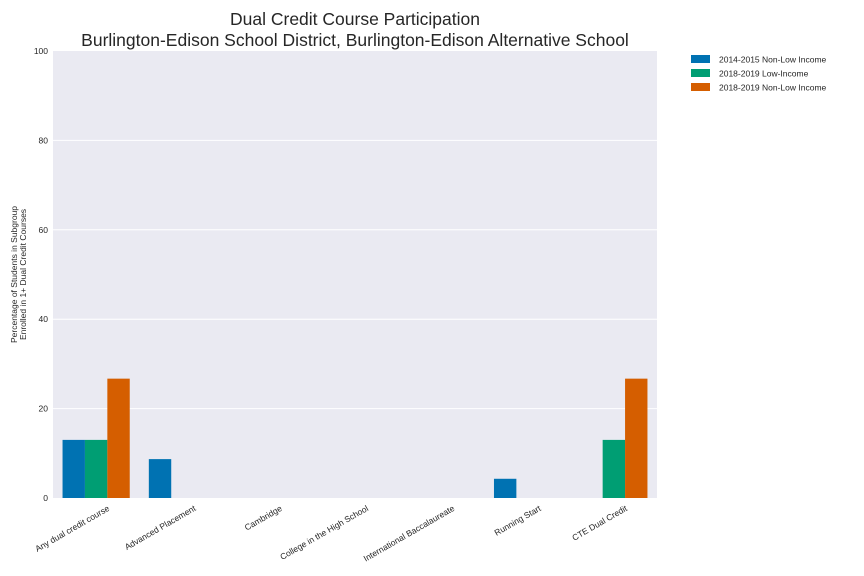 The image size is (864, 576). Describe the element at coordinates (324, 532) in the screenshot. I see `x-tick-label: College in the High School` at that location.